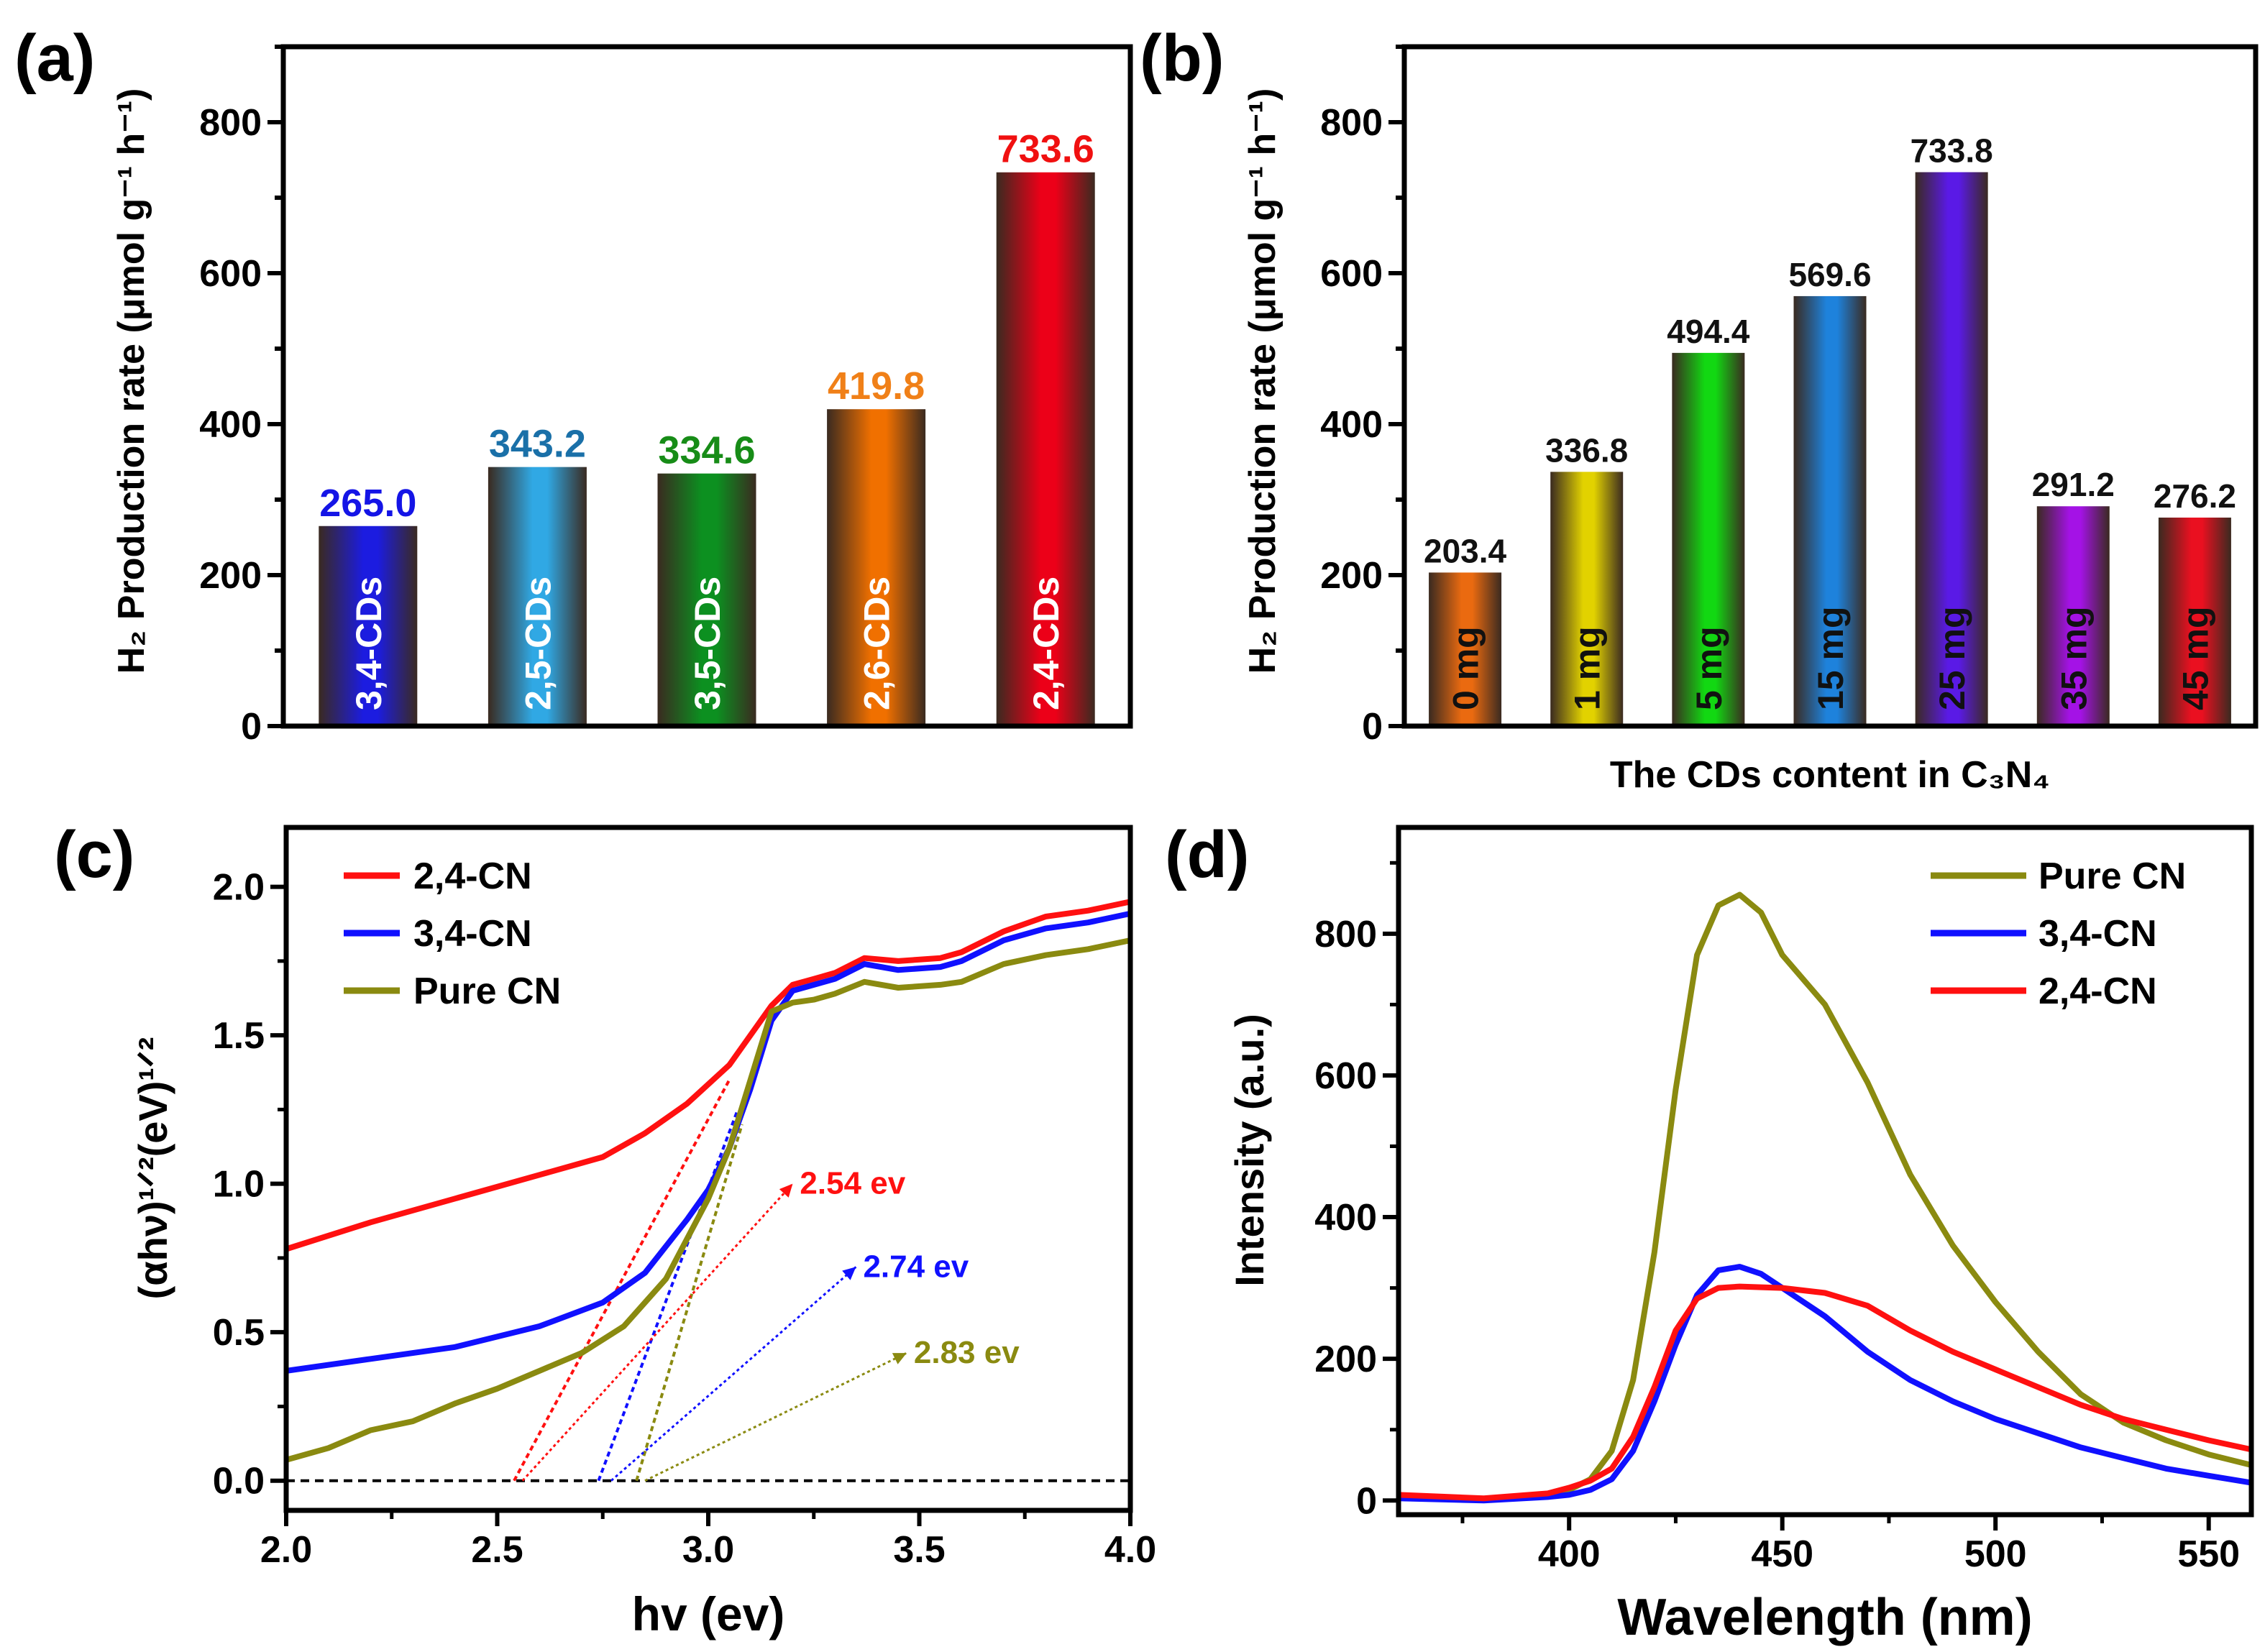 This screenshot has width=2265, height=1652. I want to click on bar-value-label: 419.8, so click(876, 386).